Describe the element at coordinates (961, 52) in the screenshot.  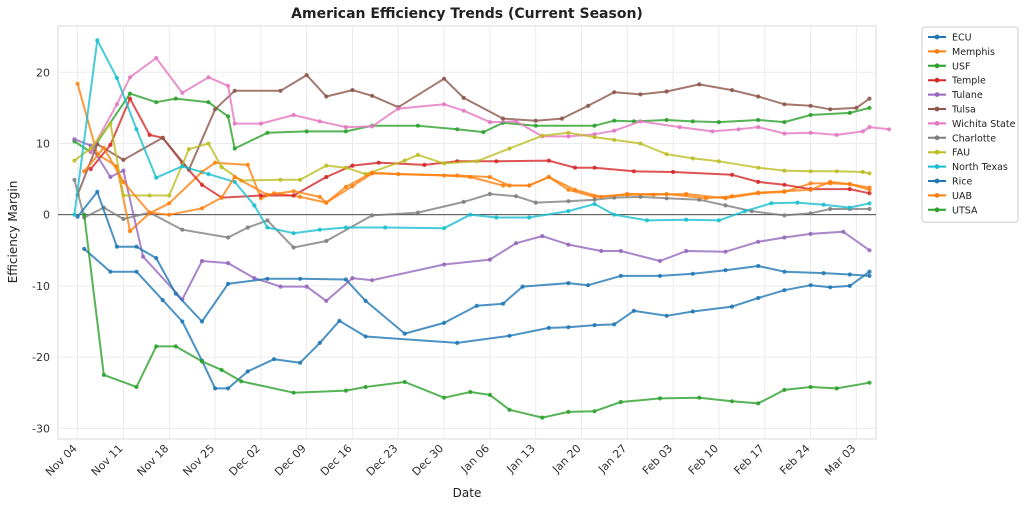
I see `legend-item-memphis: Memphis` at that location.